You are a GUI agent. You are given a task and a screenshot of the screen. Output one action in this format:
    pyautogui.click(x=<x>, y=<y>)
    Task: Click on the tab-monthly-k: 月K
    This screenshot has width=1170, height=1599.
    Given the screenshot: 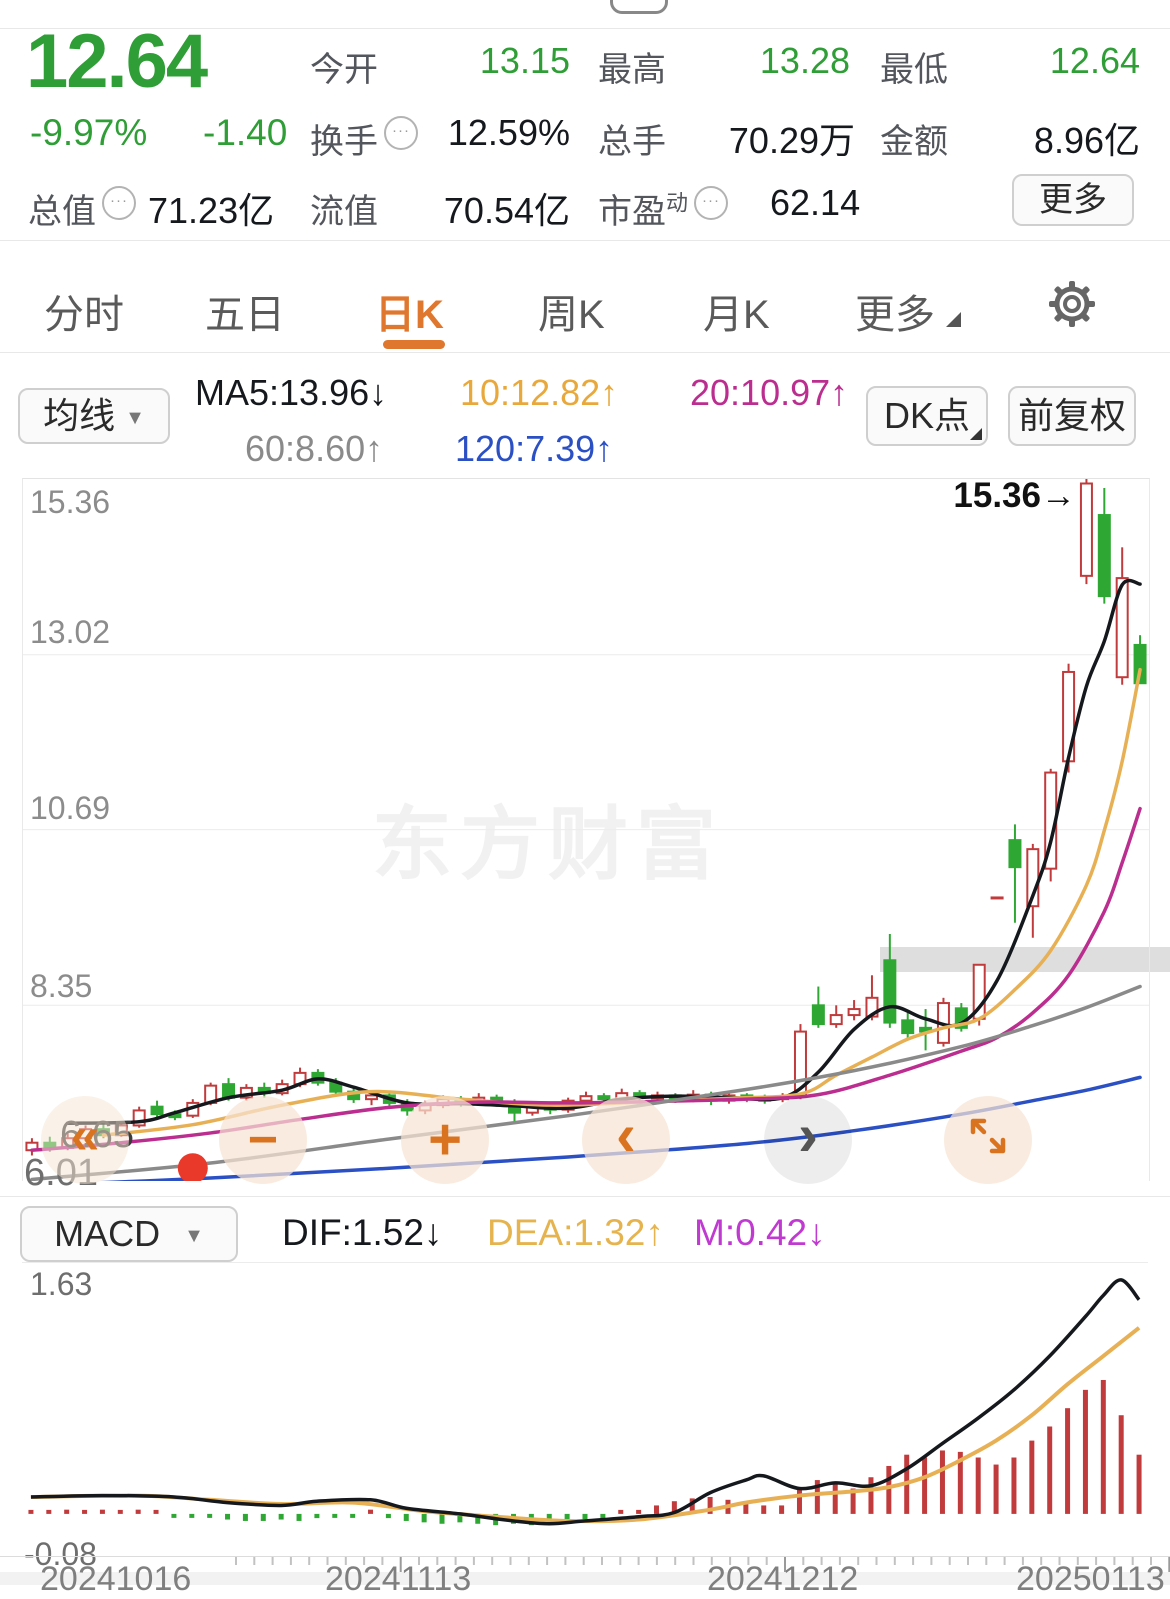 What is the action you would take?
    pyautogui.click(x=736, y=315)
    